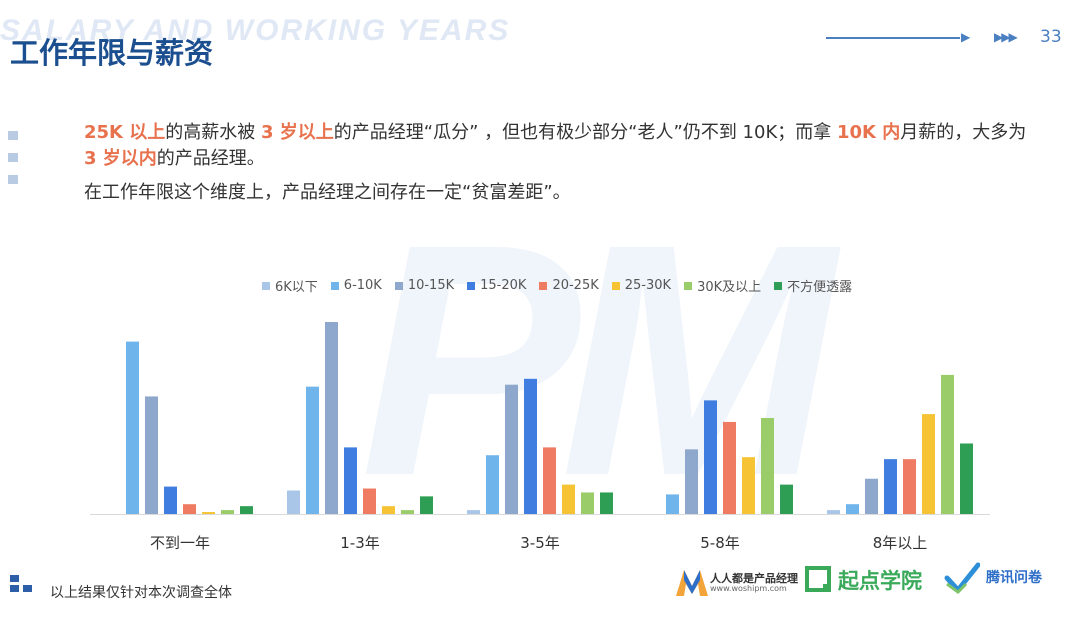  What do you see at coordinates (819, 582) in the screenshot?
I see `qidian-icon` at bounding box center [819, 582].